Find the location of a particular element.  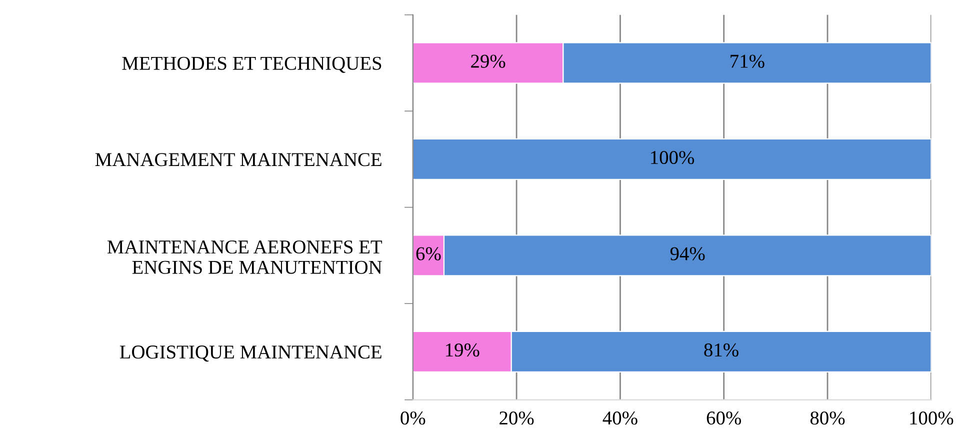

y-tick-label: METHODES ET TECHNIQUES is located at coordinates (252, 64).